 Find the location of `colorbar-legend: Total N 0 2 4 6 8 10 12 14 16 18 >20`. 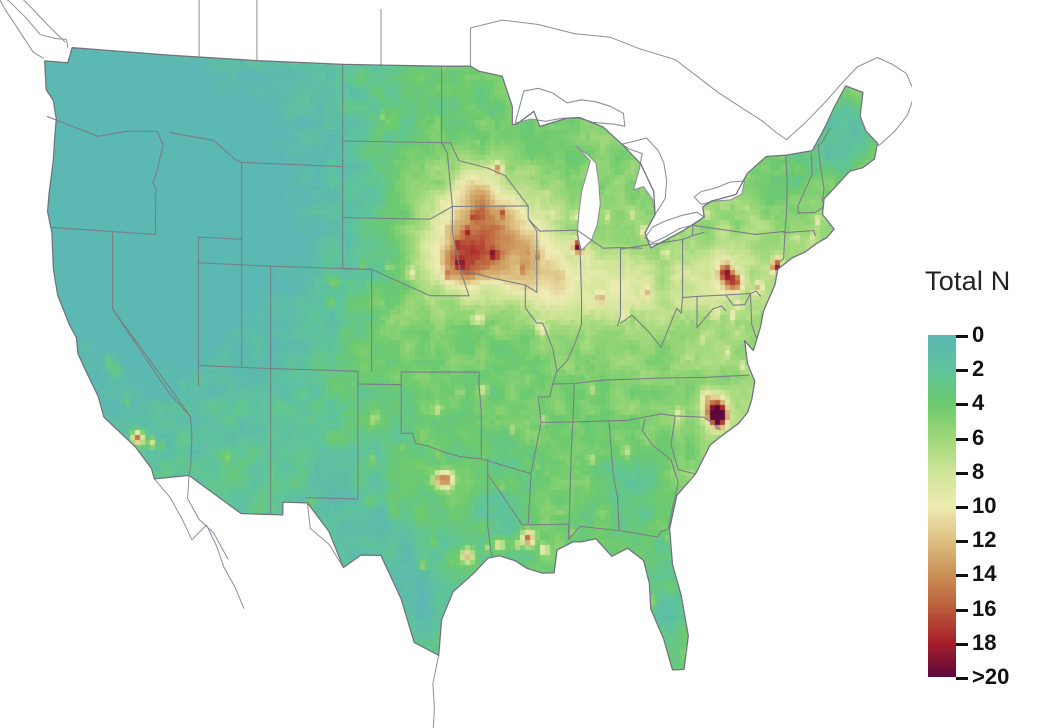

colorbar-legend: Total N 0 2 4 6 8 10 12 14 16 18 >20 is located at coordinates (981, 364).